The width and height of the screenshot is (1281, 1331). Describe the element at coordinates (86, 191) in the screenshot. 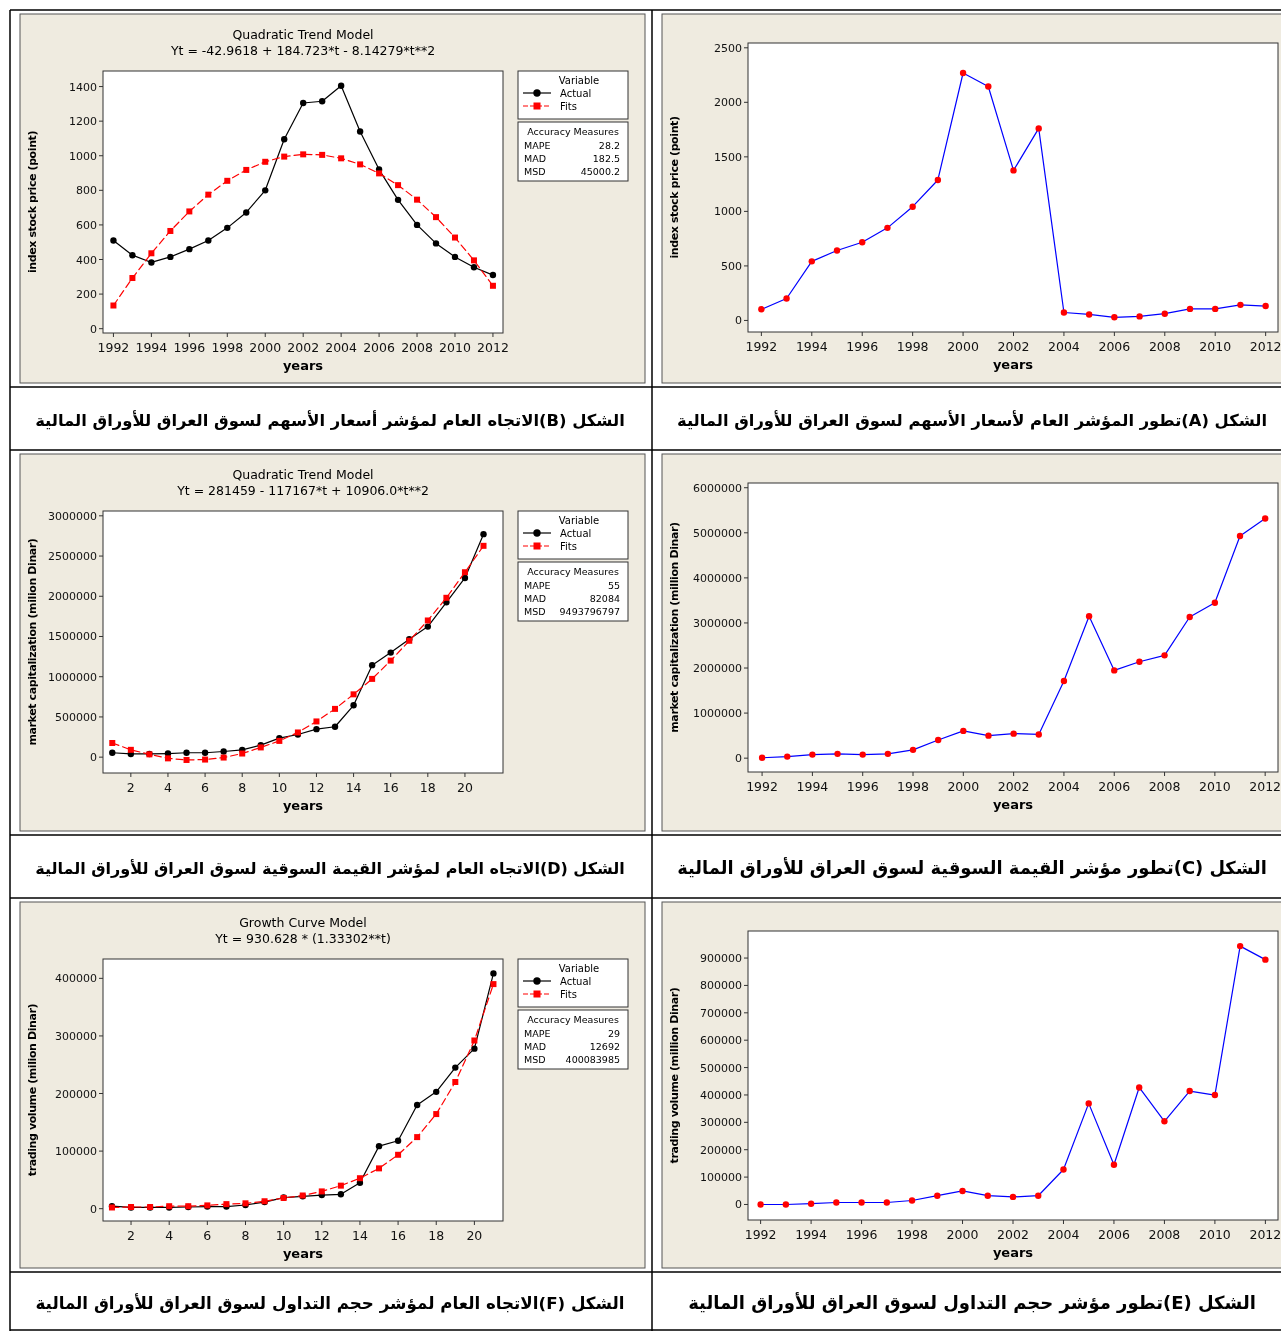

I see `y-tick-label: 800` at that location.